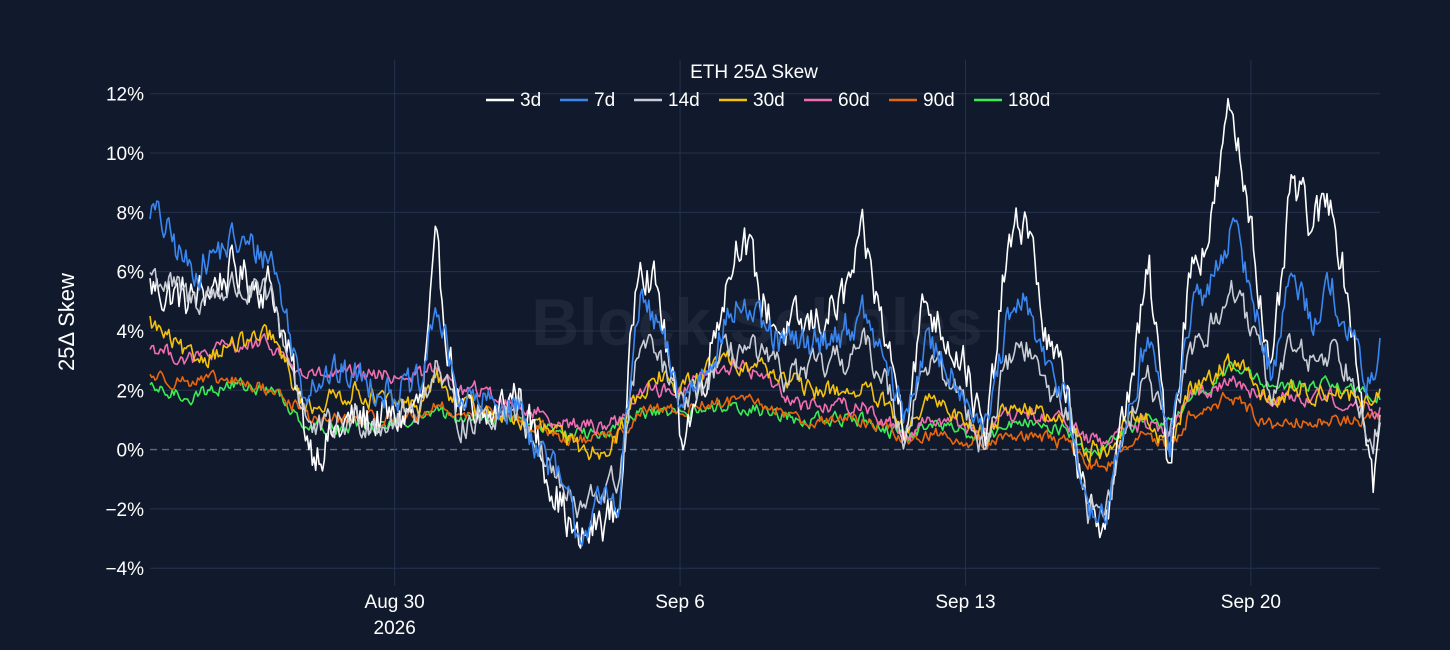  I want to click on x-tick-label: Aug 30, so click(395, 602).